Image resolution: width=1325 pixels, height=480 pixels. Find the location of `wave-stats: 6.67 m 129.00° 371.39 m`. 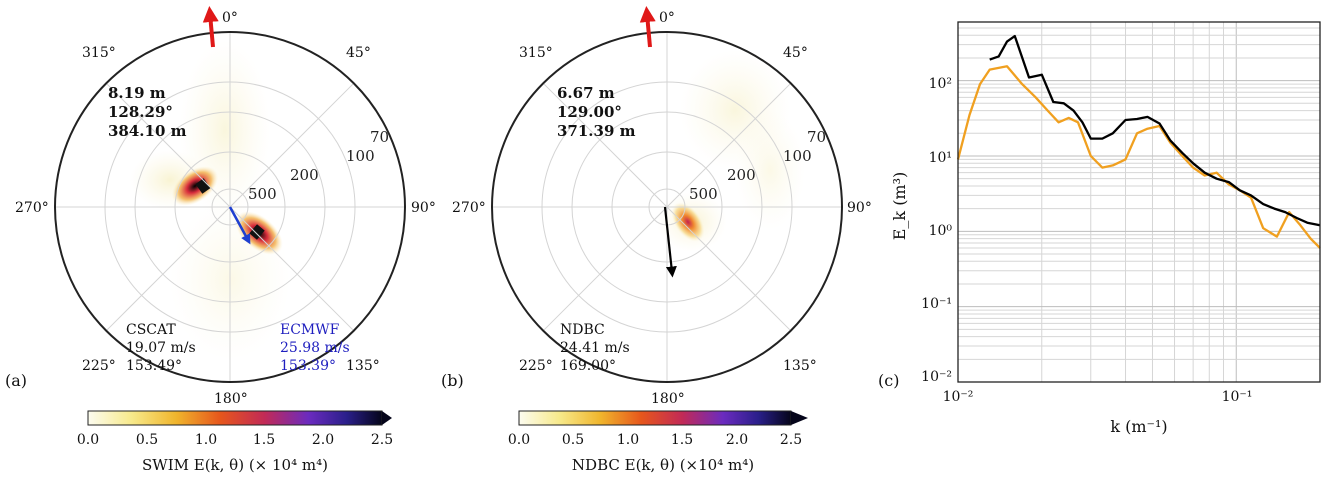

wave-stats: 6.67 m 129.00° 371.39 m is located at coordinates (596, 112).